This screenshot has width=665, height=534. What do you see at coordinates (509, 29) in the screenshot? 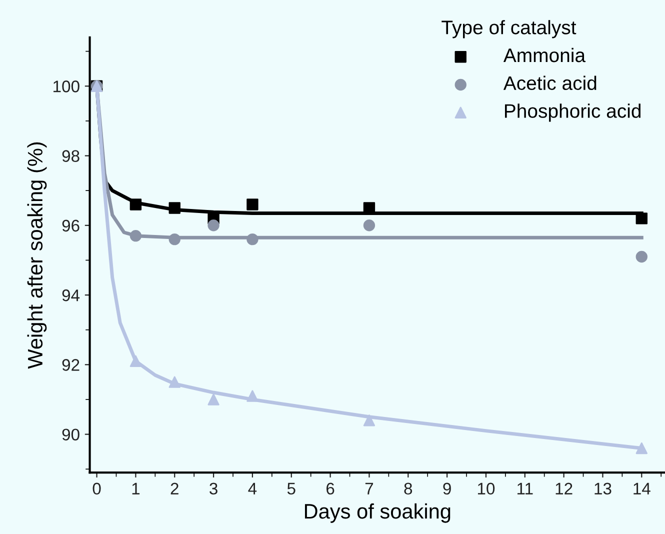
I see `legend-title: Type of catalyst` at bounding box center [509, 29].